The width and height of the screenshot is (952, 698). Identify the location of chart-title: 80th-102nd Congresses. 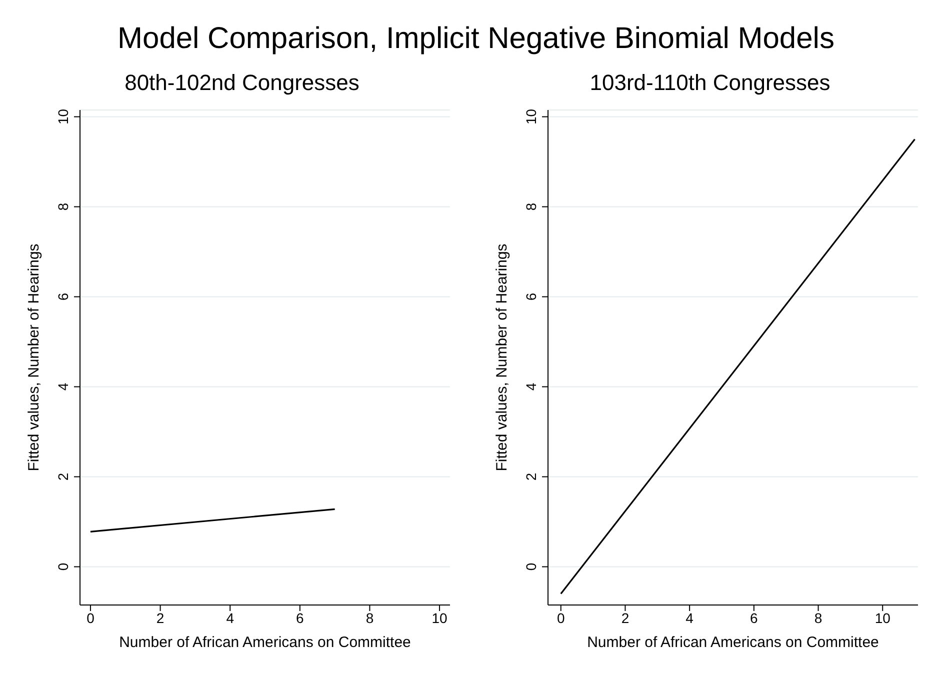
(242, 83).